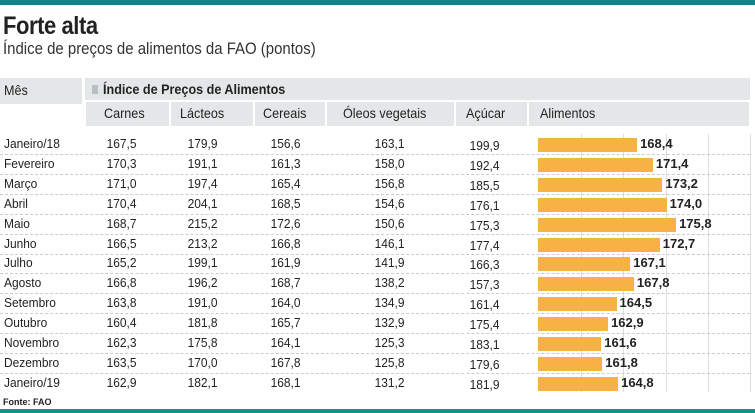 The image size is (755, 413). I want to click on value-cell: 165,7, so click(286, 323).